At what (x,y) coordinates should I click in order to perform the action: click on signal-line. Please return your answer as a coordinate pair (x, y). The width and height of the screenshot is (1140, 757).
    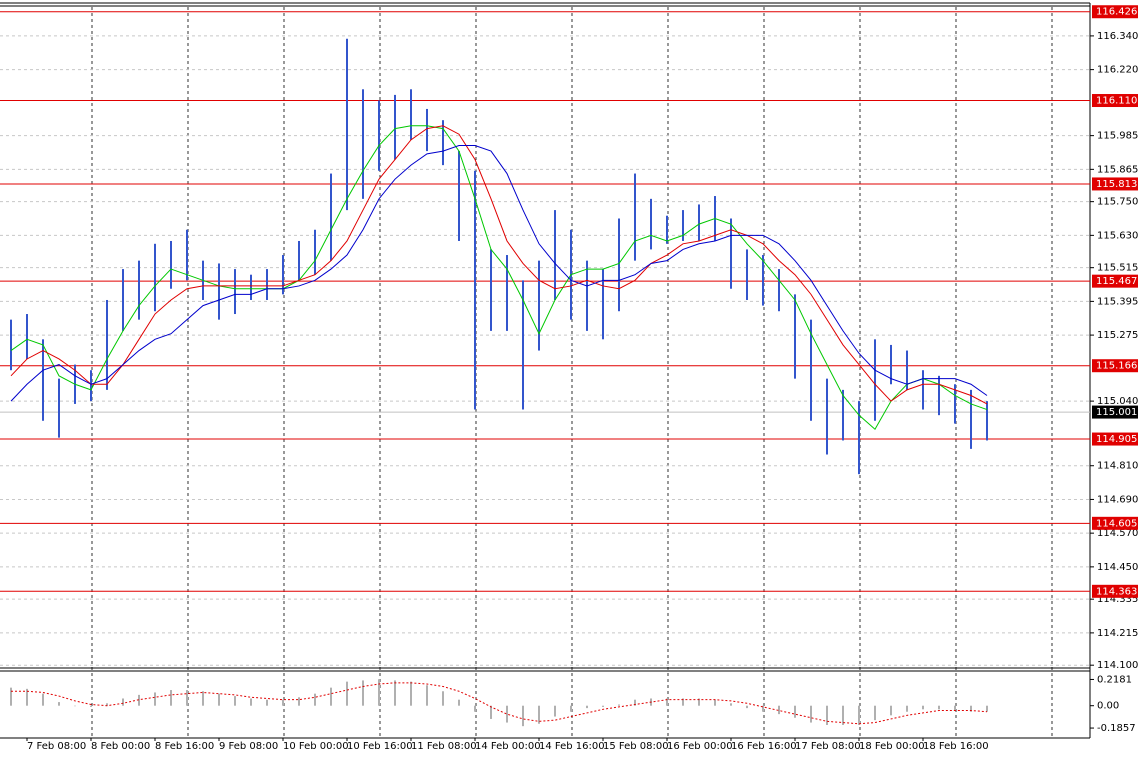
    Looking at the image, I should click on (499, 703).